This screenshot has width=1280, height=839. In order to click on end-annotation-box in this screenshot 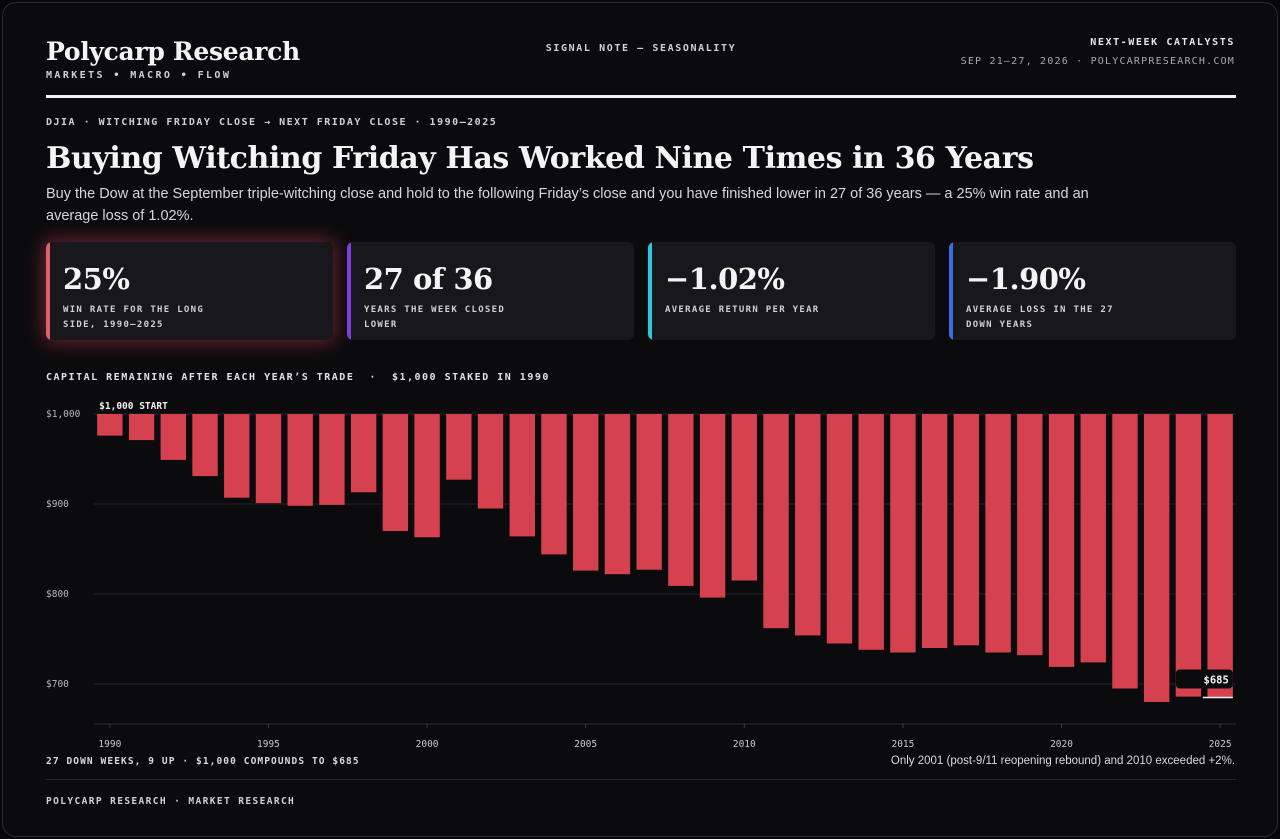, I will do `click(1204, 679)`.